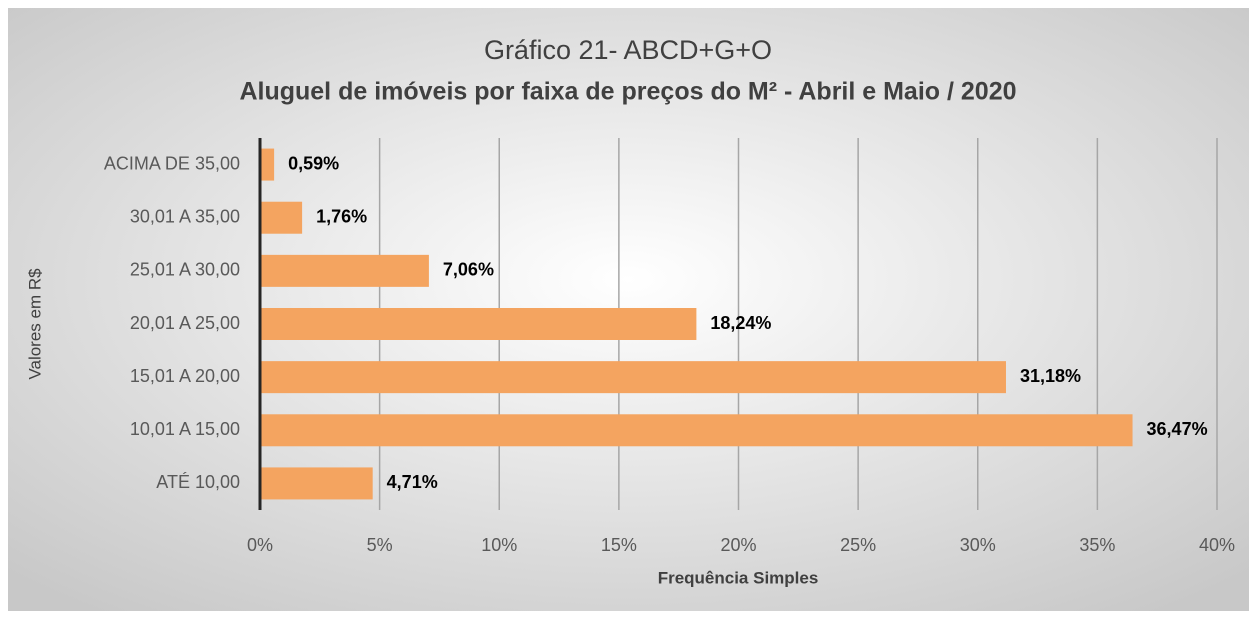 The image size is (1257, 619). I want to click on y-tick-label: 30,01 A 35,00, so click(185, 216).